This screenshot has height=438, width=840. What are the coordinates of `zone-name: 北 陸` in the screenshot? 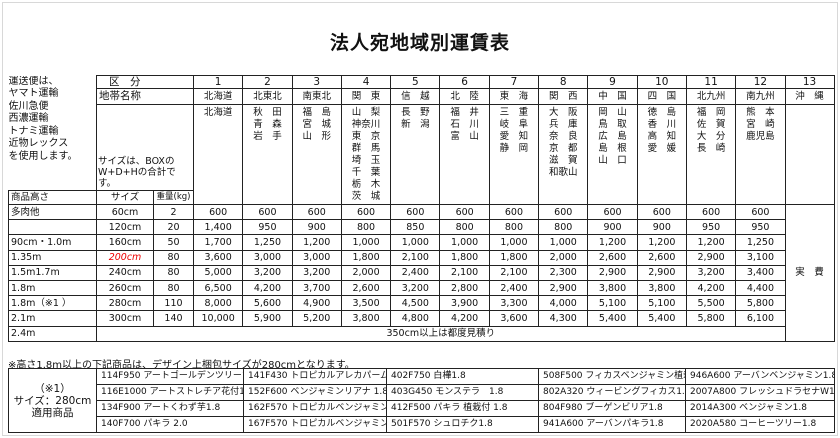 It's located at (464, 96).